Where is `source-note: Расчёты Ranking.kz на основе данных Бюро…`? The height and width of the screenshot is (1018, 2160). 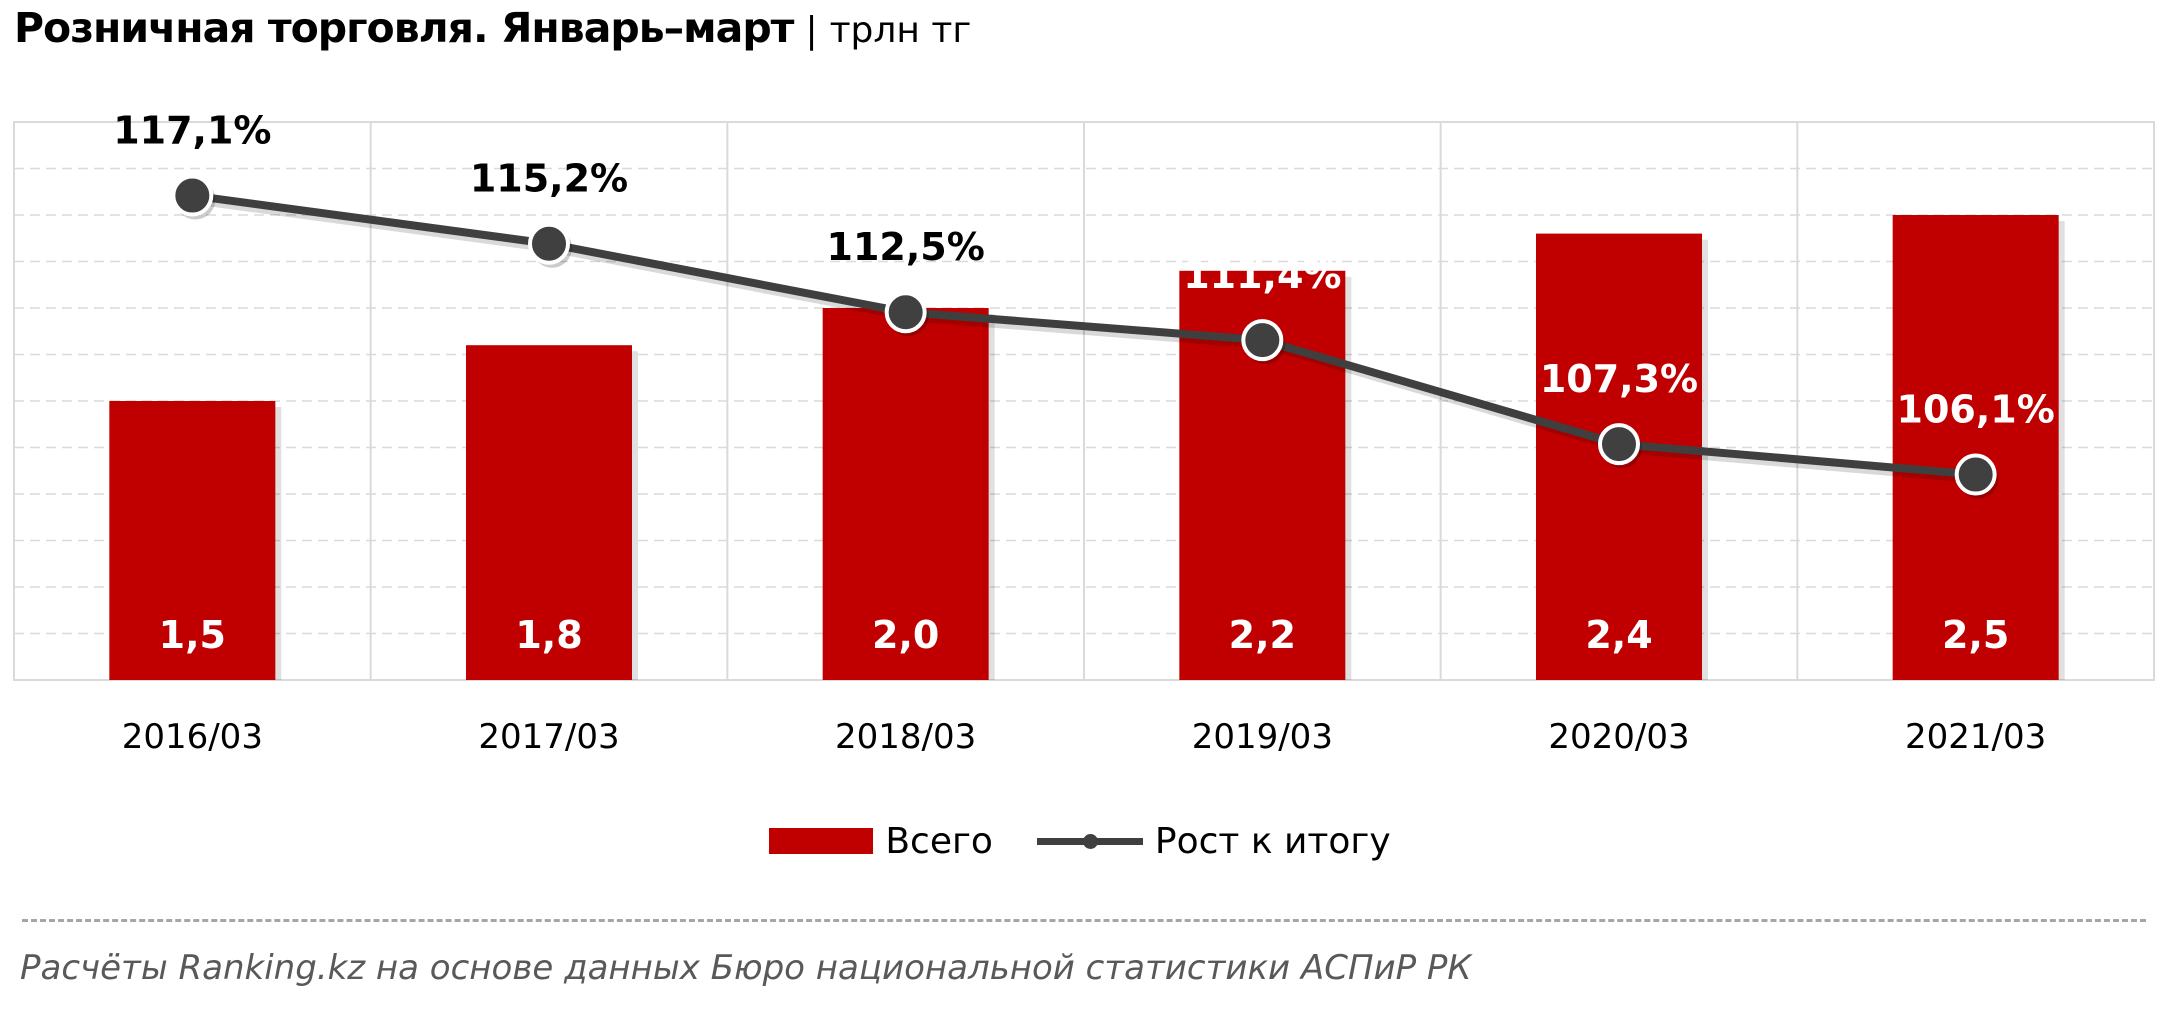
source-note: Расчёты Ranking.kz на основе данных Бюро… is located at coordinates (746, 968).